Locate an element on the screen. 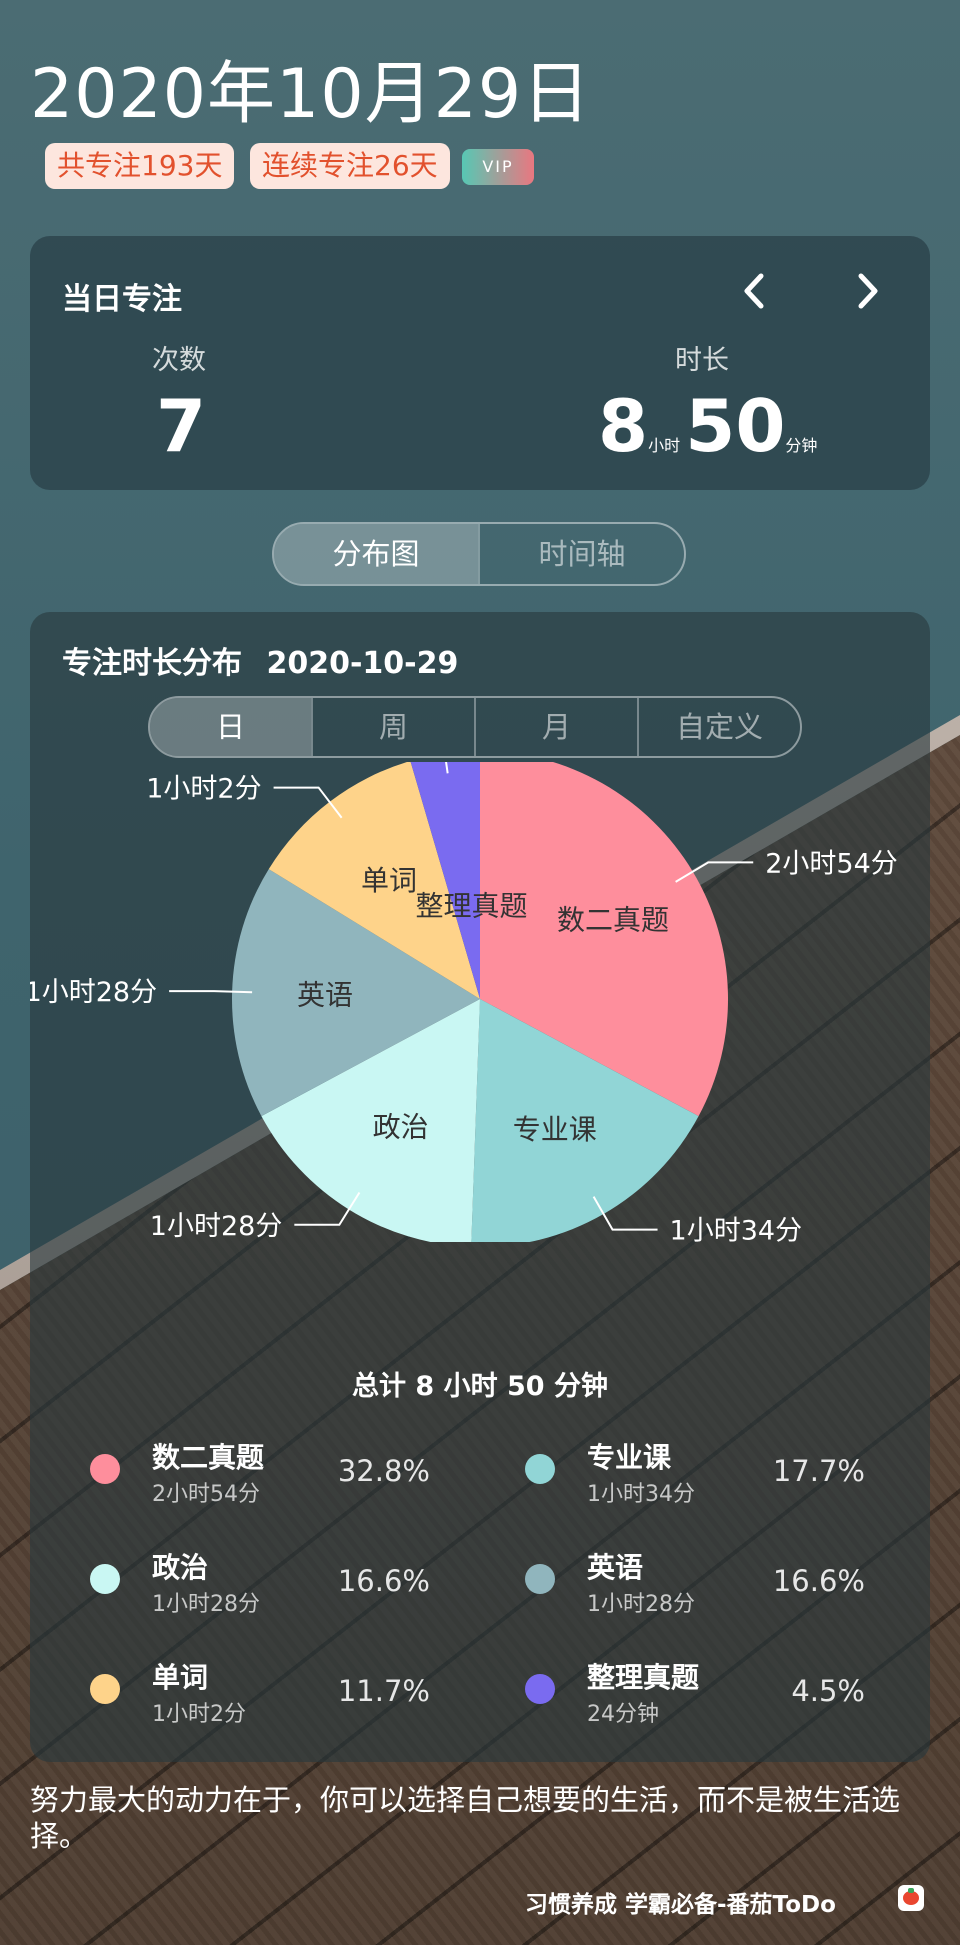  chevron-left-icon is located at coordinates (755, 291).